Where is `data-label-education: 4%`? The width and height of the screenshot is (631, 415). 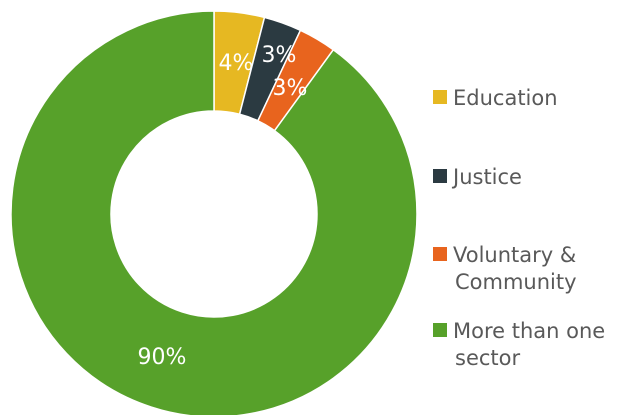 data-label-education: 4% is located at coordinates (236, 63).